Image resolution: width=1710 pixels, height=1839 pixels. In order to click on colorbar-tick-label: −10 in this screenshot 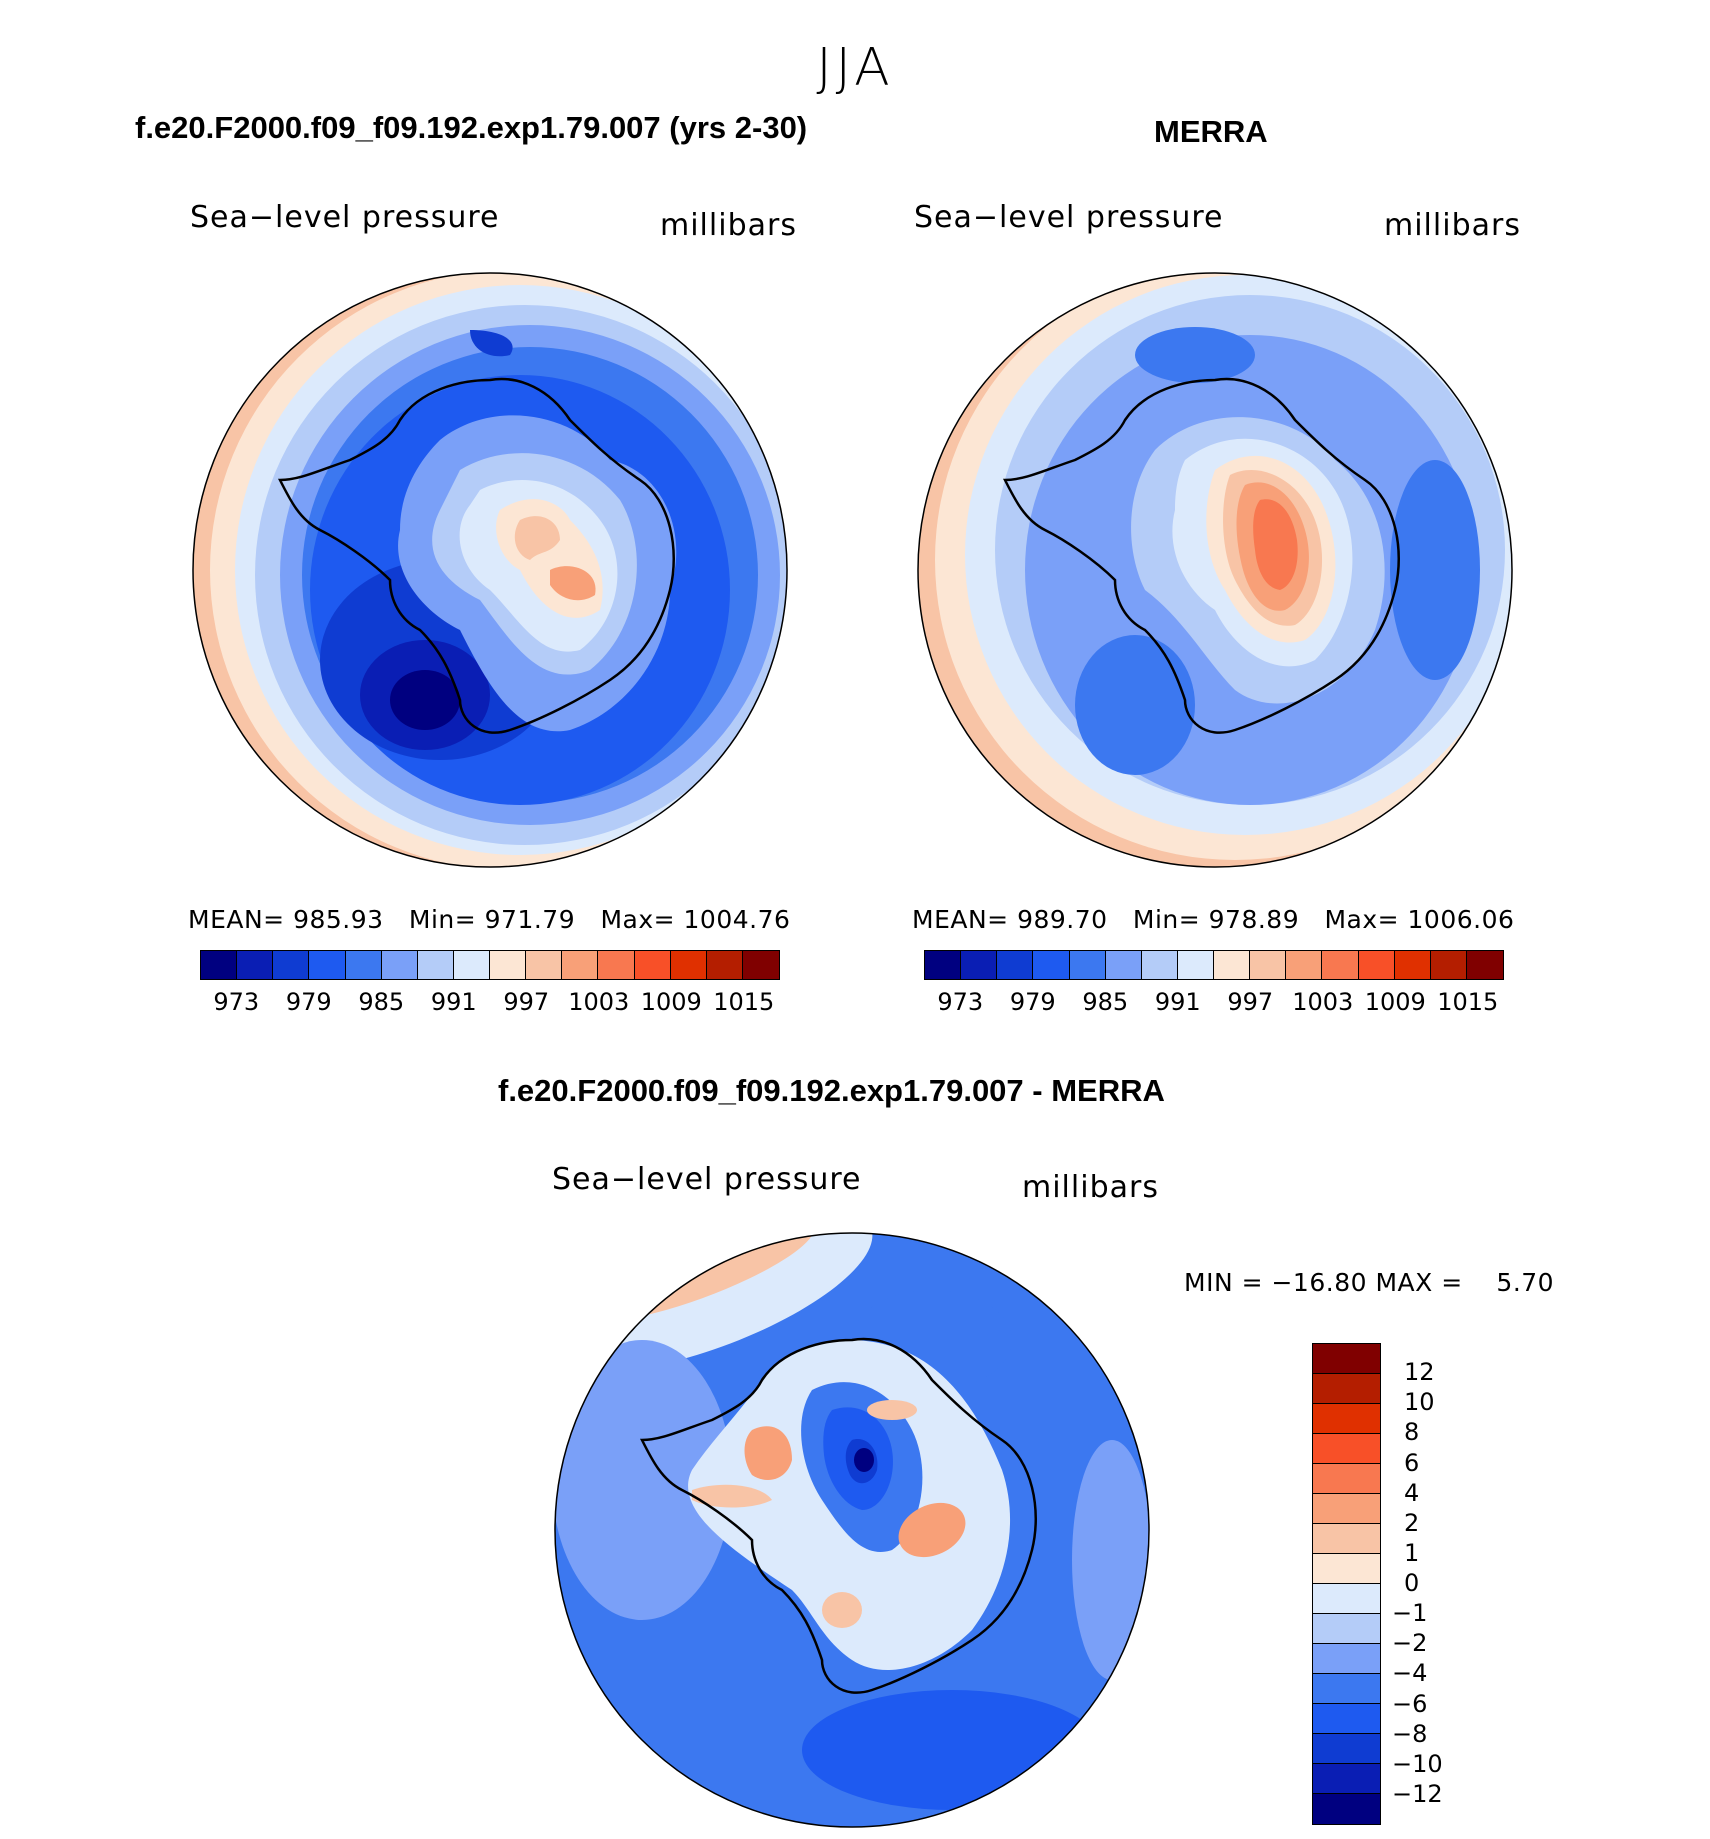, I will do `click(1417, 1763)`.